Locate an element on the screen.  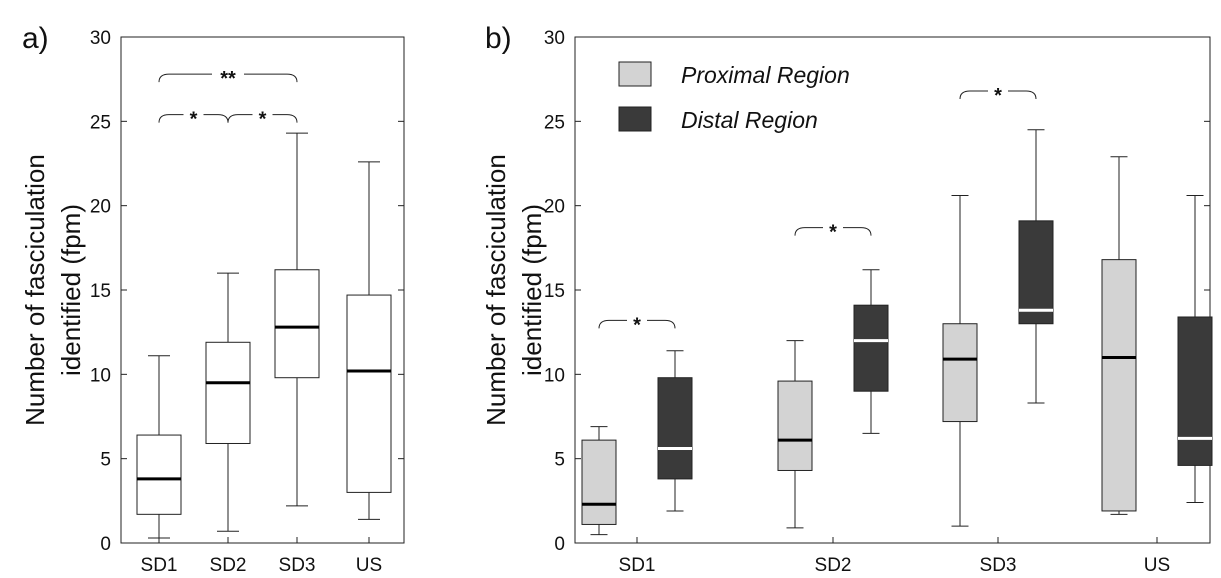
box-sd2-distal is located at coordinates (871, 351).